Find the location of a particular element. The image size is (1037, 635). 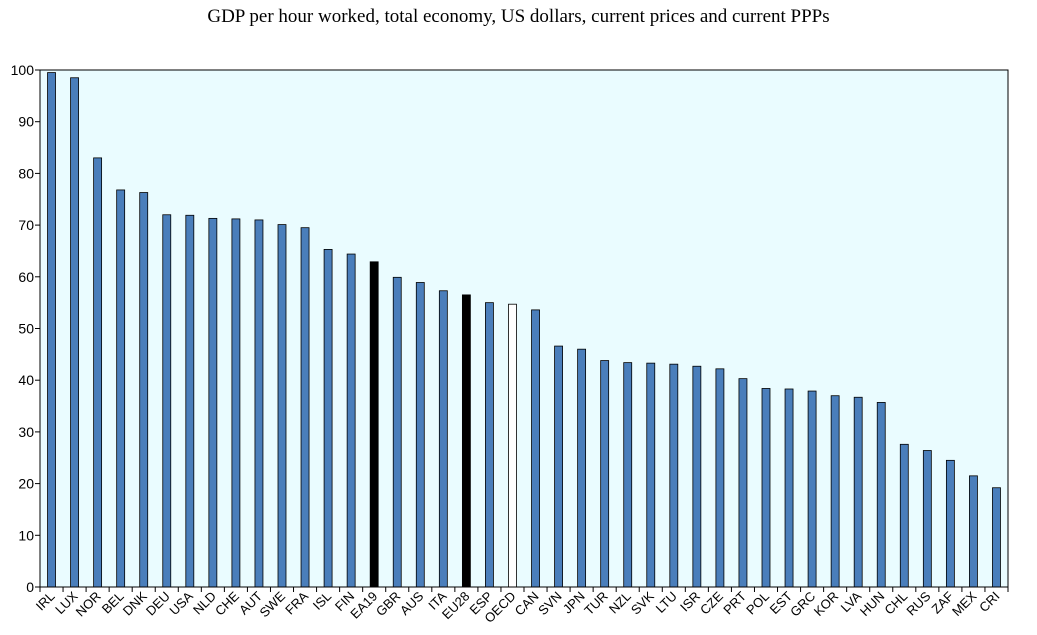

bar-che is located at coordinates (236, 403).